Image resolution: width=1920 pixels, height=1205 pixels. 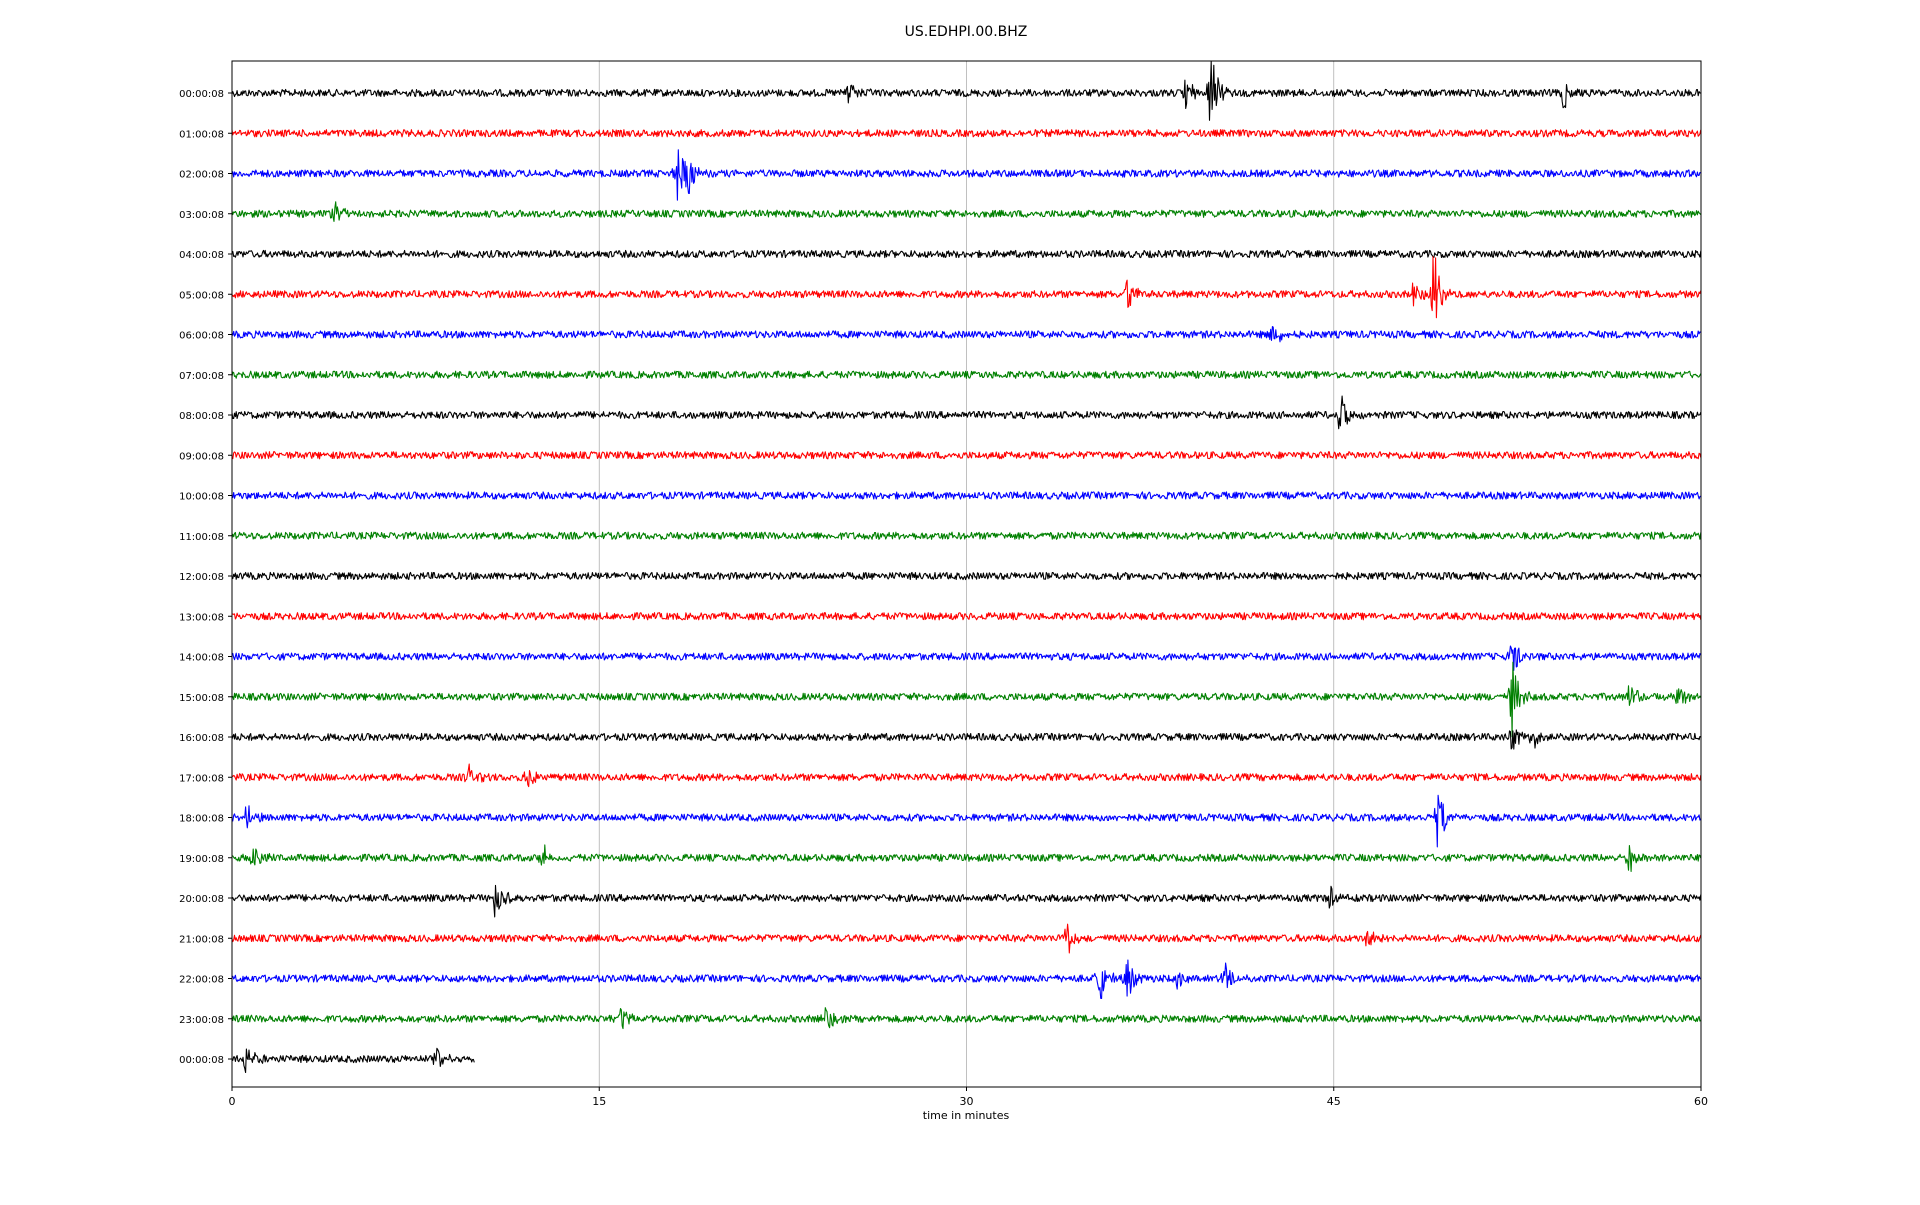 I want to click on row-label: 01:00:08, so click(x=201, y=134).